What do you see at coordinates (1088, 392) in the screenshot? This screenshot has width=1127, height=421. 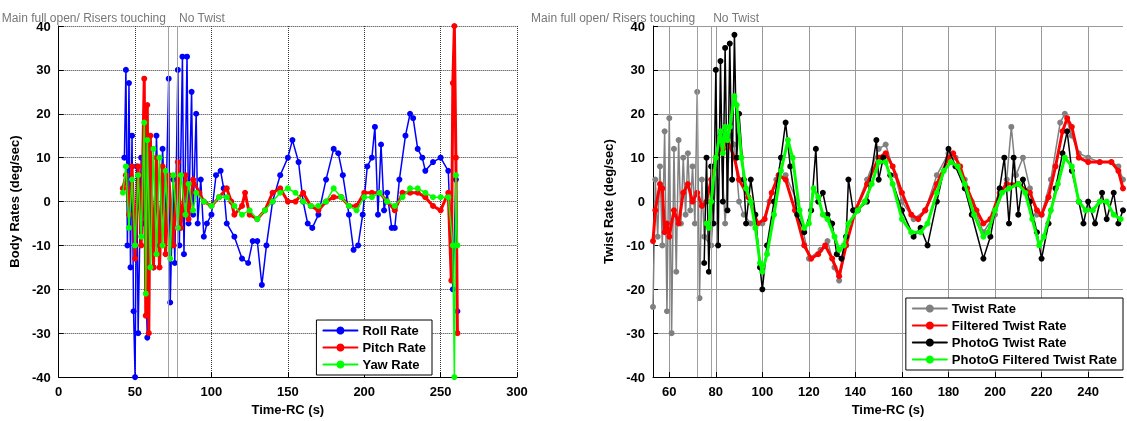 I see `x-tick-label: 240` at bounding box center [1088, 392].